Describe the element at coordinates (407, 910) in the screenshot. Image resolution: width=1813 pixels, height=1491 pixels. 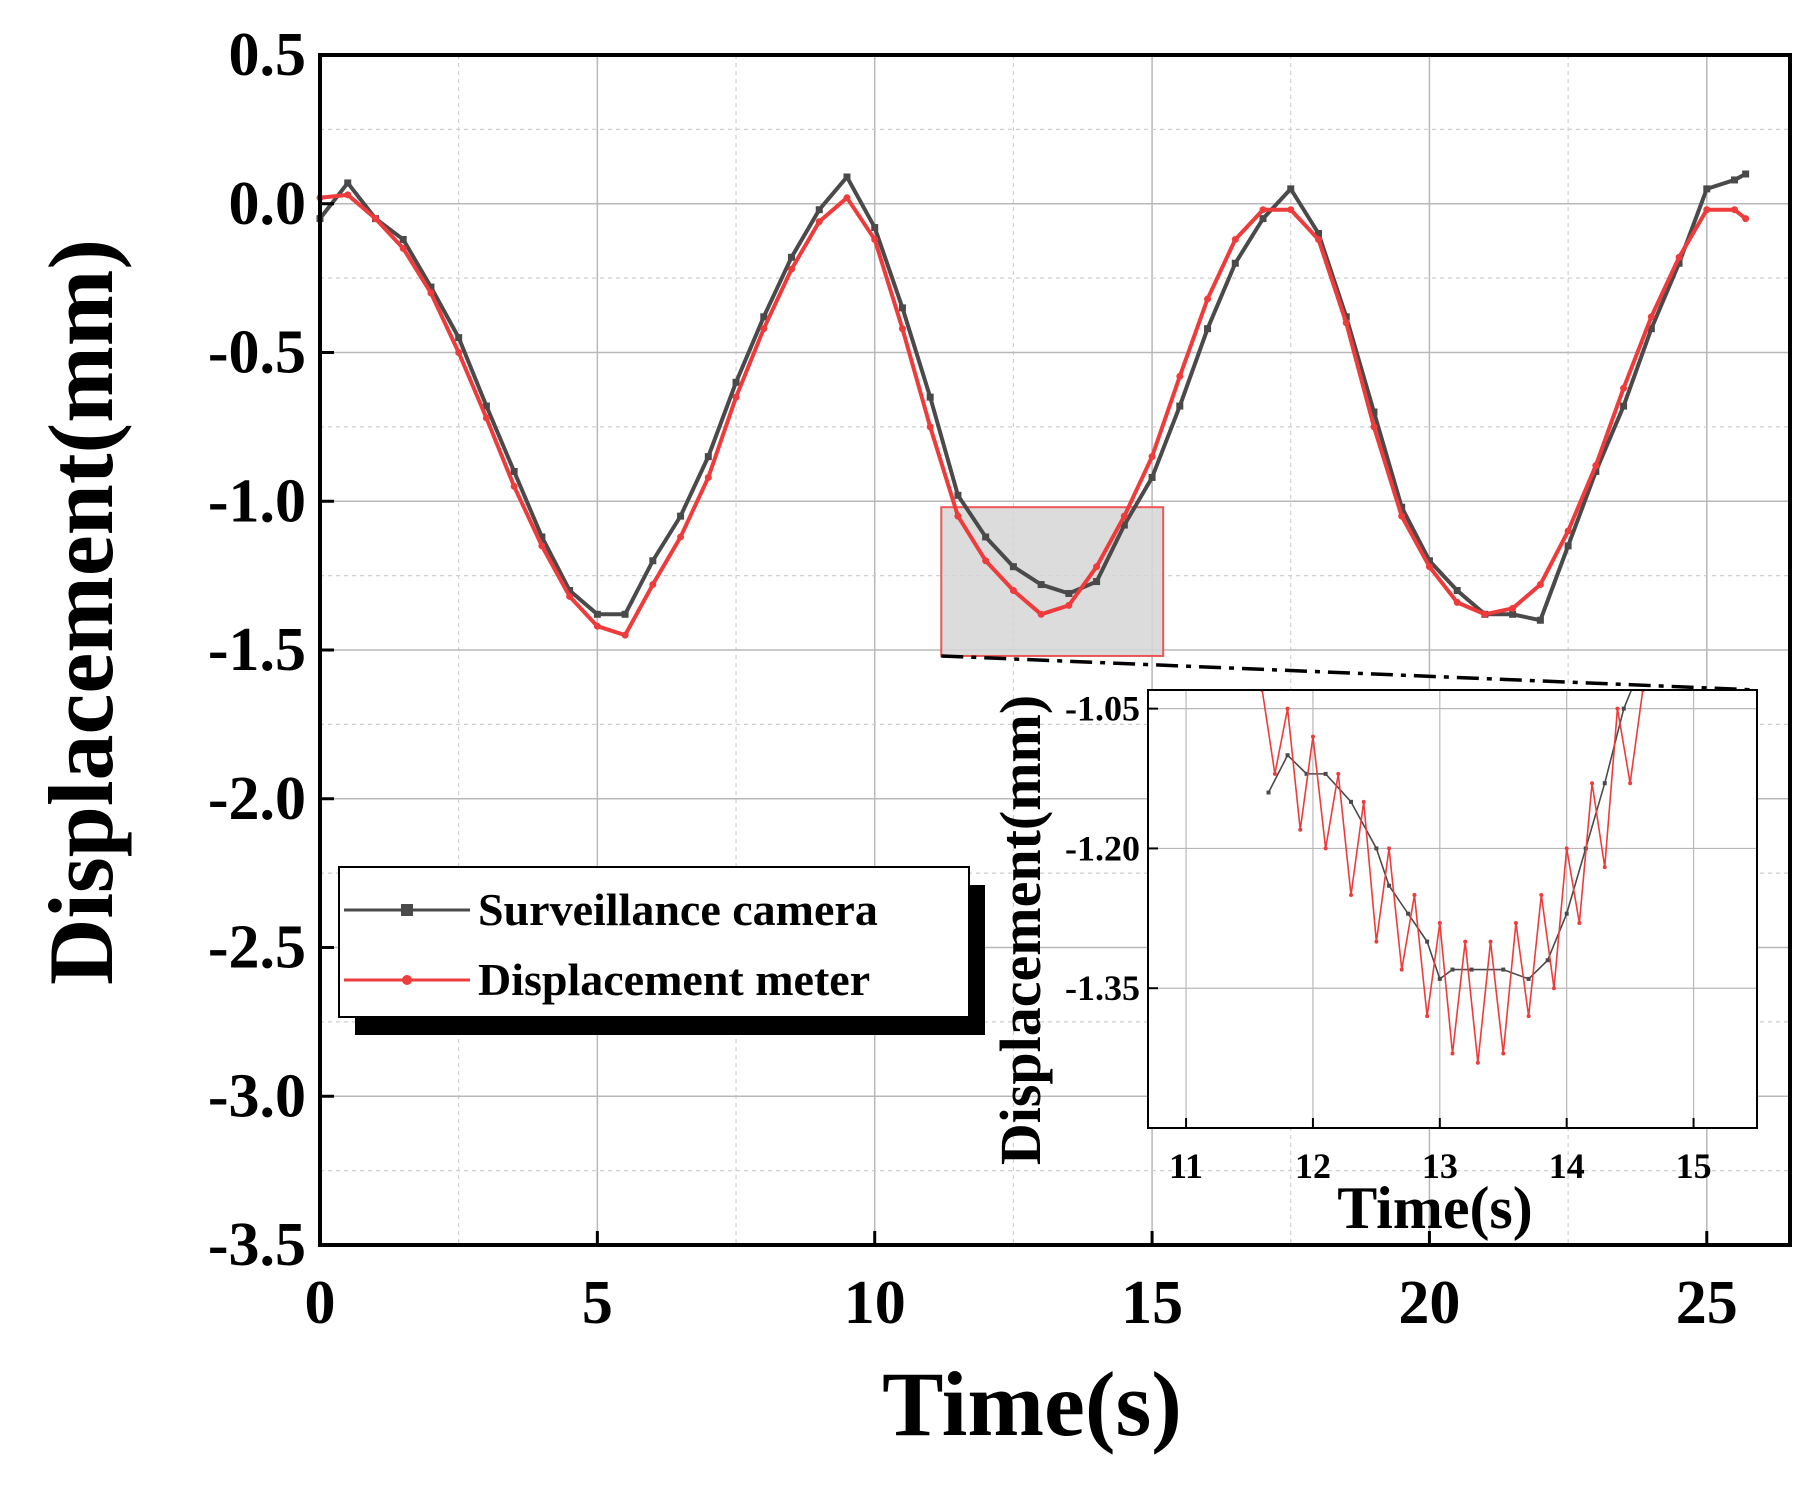
I see `legend-camera-marker` at that location.